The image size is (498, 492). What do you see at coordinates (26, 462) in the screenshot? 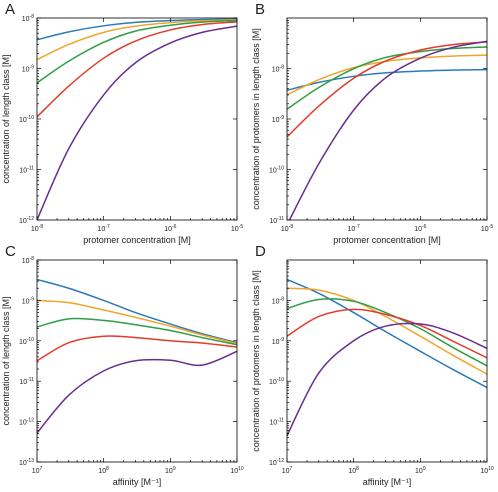
I see `y-tick-label: 10⁻¹³` at bounding box center [26, 462].